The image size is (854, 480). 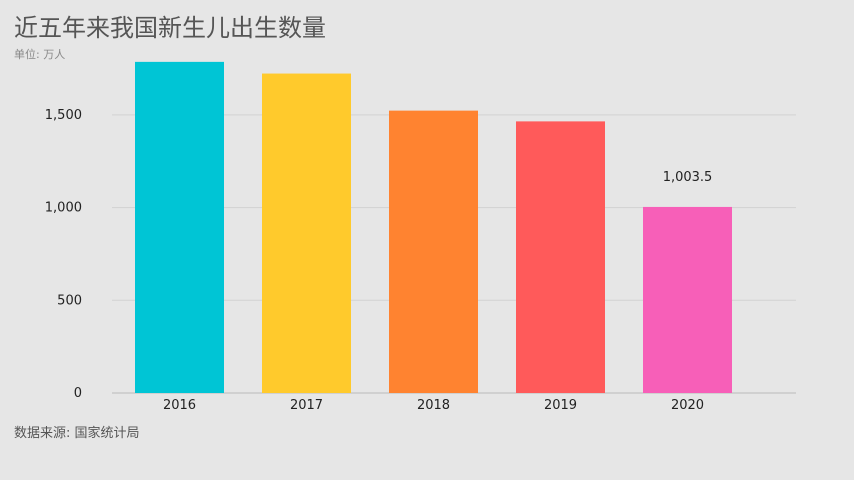 What do you see at coordinates (170, 28) in the screenshot?
I see `chart-title: 近五年来我国新生儿出生数量` at bounding box center [170, 28].